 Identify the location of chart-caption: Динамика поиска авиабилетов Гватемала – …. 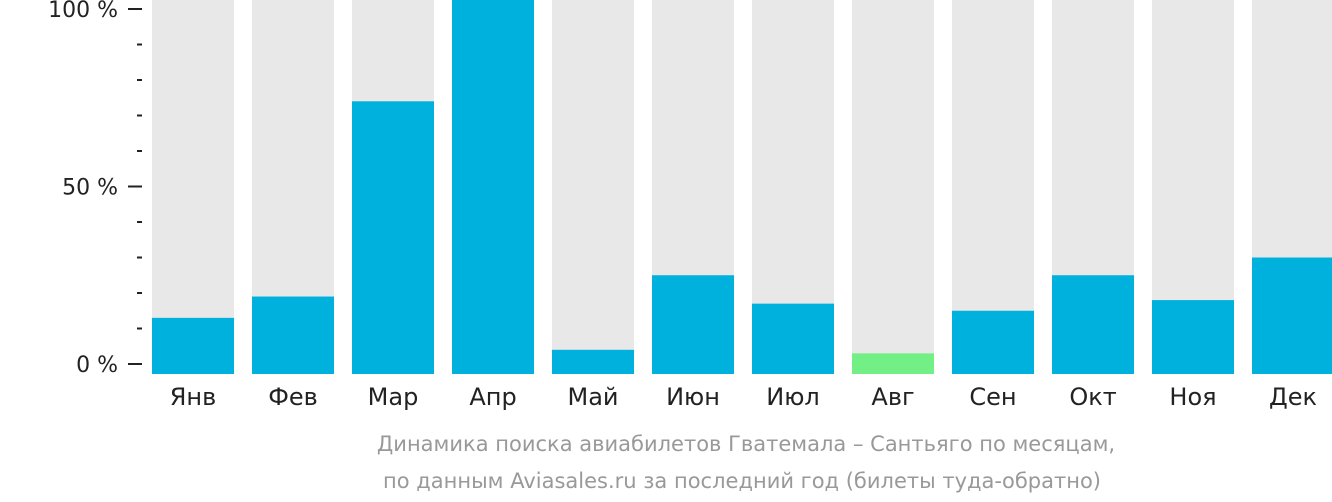
(746, 462).